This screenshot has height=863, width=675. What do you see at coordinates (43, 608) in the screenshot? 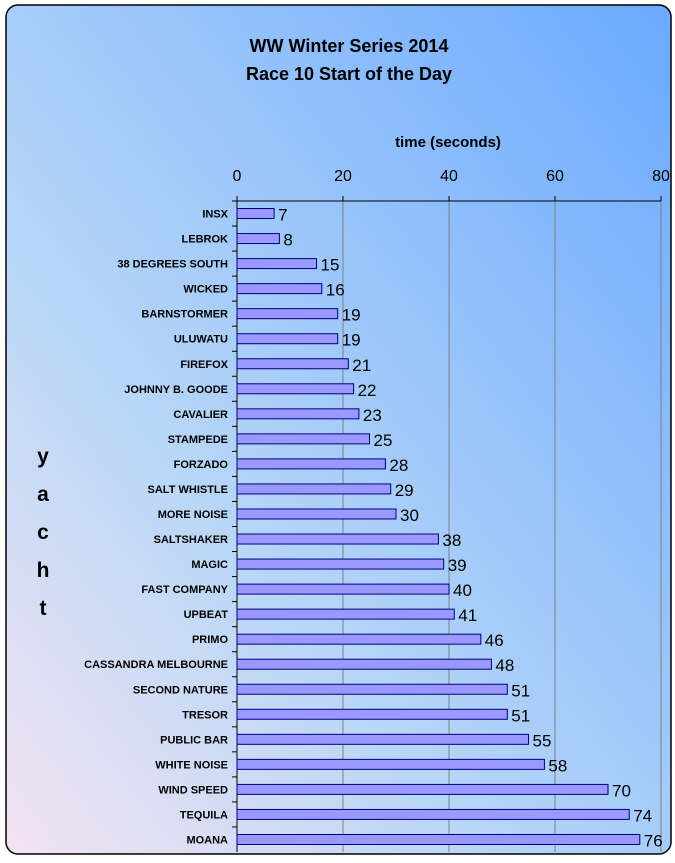
I see `y-axis-title-letter: t` at bounding box center [43, 608].